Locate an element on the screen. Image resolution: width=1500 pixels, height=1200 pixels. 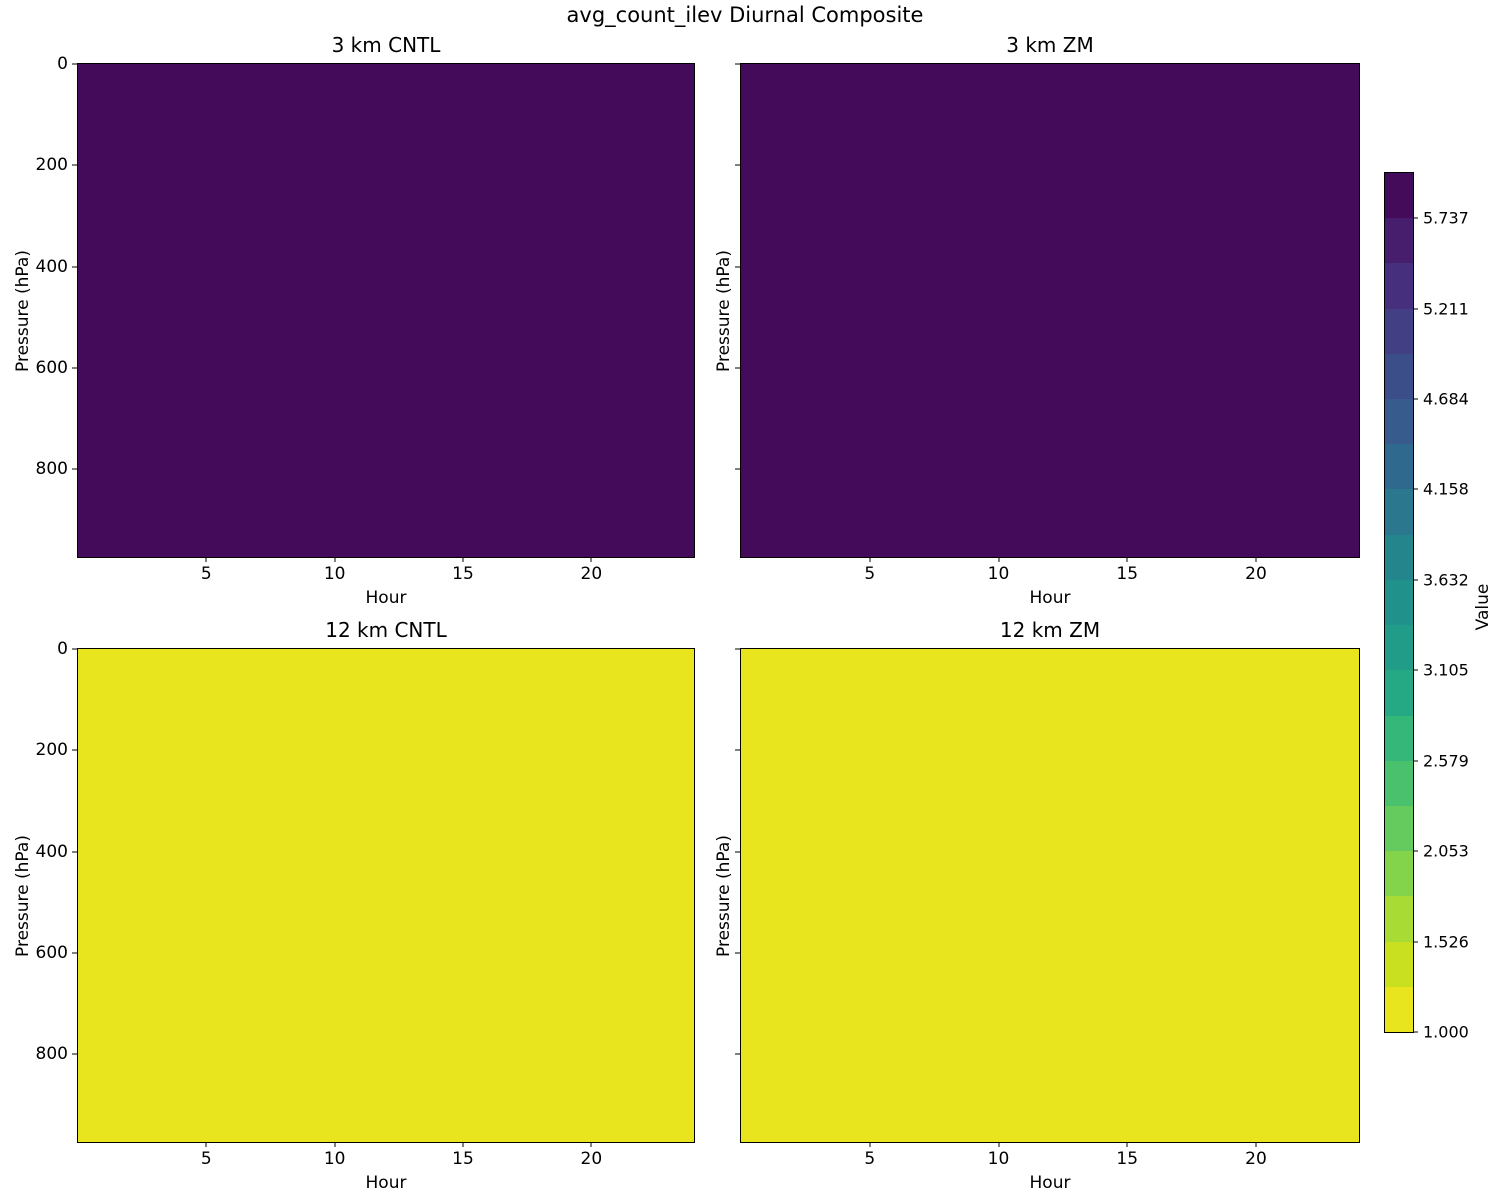
x-axis-label: Hour is located at coordinates (386, 1183).